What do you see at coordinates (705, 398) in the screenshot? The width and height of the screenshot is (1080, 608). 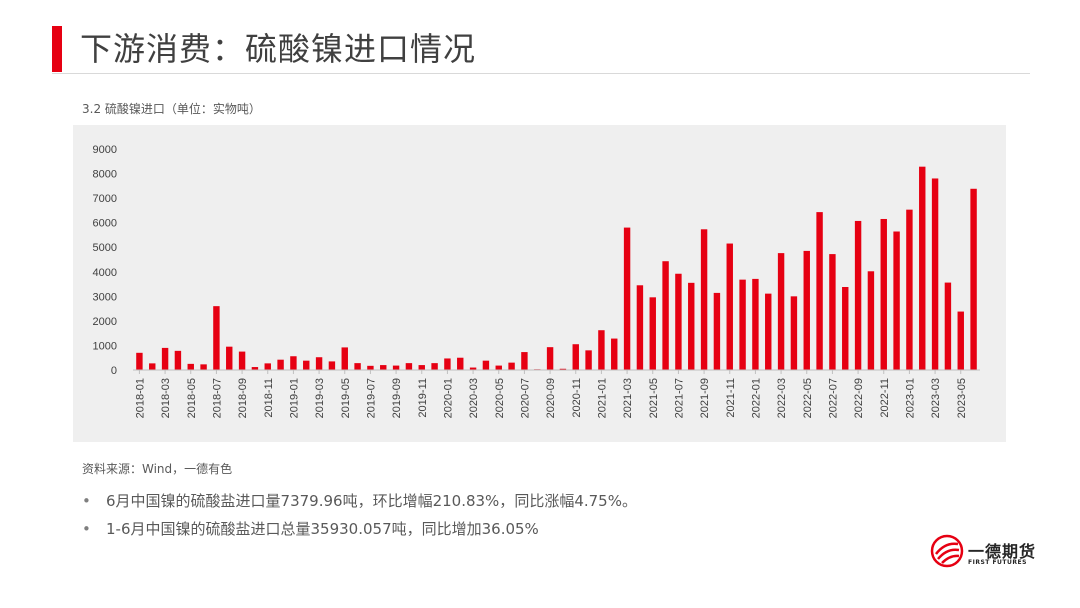 I see `x-tick-label: 2021-09` at bounding box center [705, 398].